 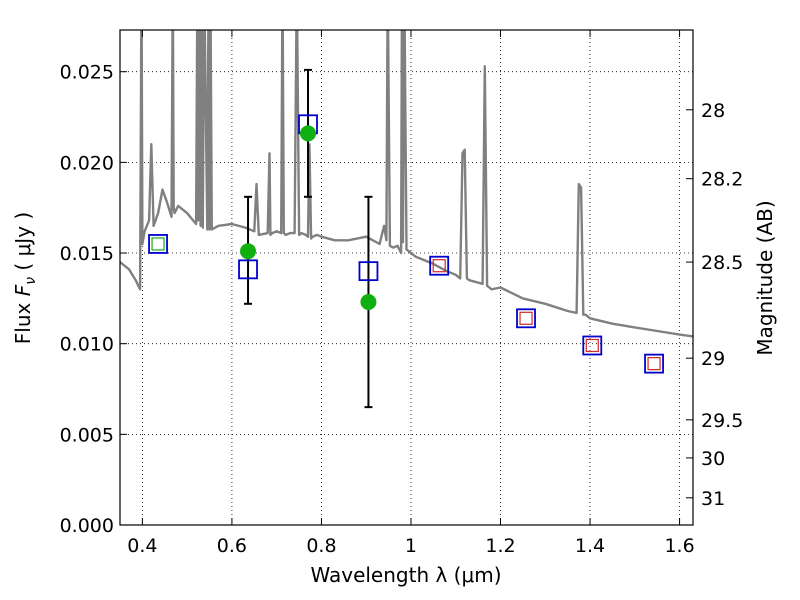 I want to click on x-tick-label: 0.4, so click(x=142, y=546).